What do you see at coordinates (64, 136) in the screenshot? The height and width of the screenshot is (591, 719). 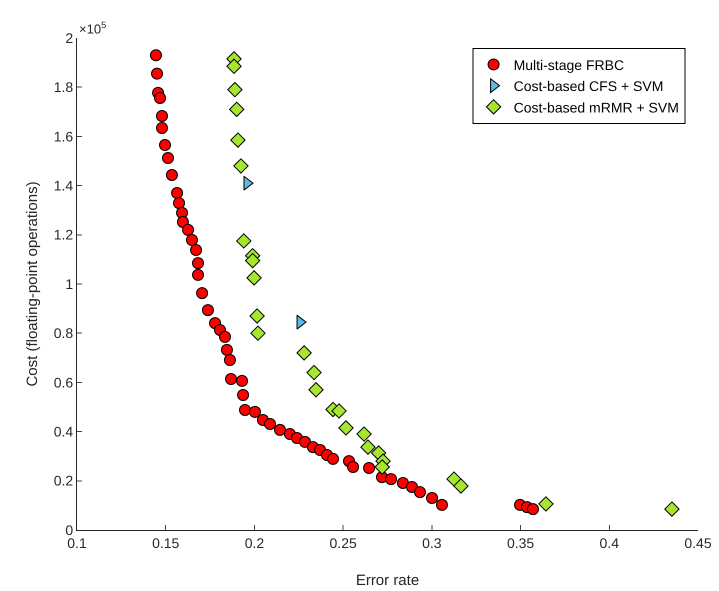 I see `y-tick-label: 1.6` at bounding box center [64, 136].